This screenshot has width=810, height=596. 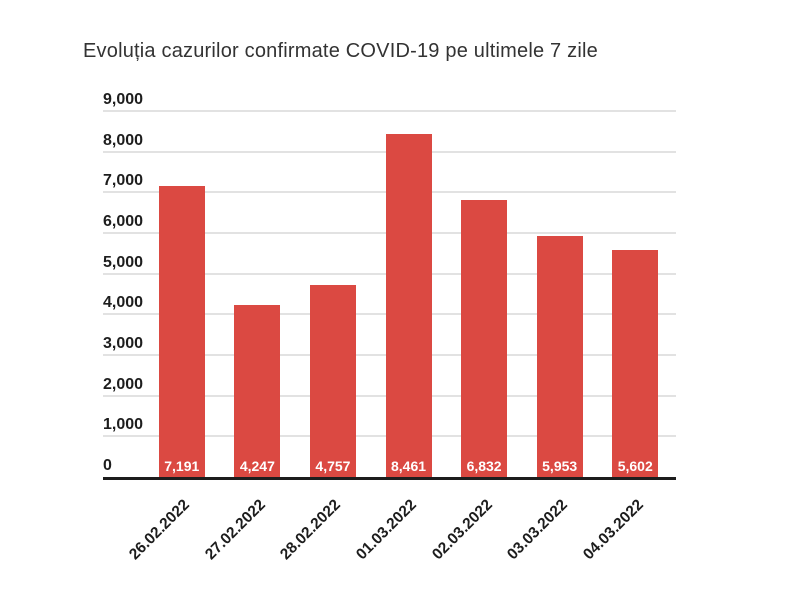 I want to click on bar-slot: 6,832 02.03.2022, so click(x=475, y=337).